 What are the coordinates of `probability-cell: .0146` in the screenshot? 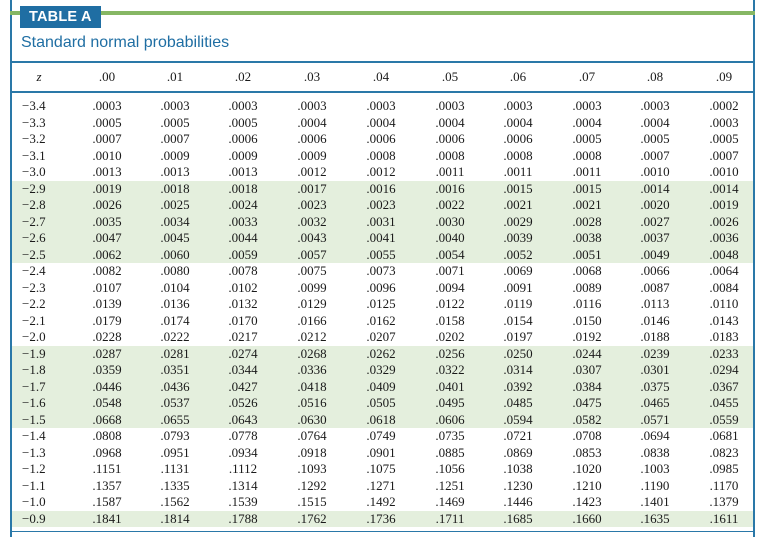 It's located at (655, 320).